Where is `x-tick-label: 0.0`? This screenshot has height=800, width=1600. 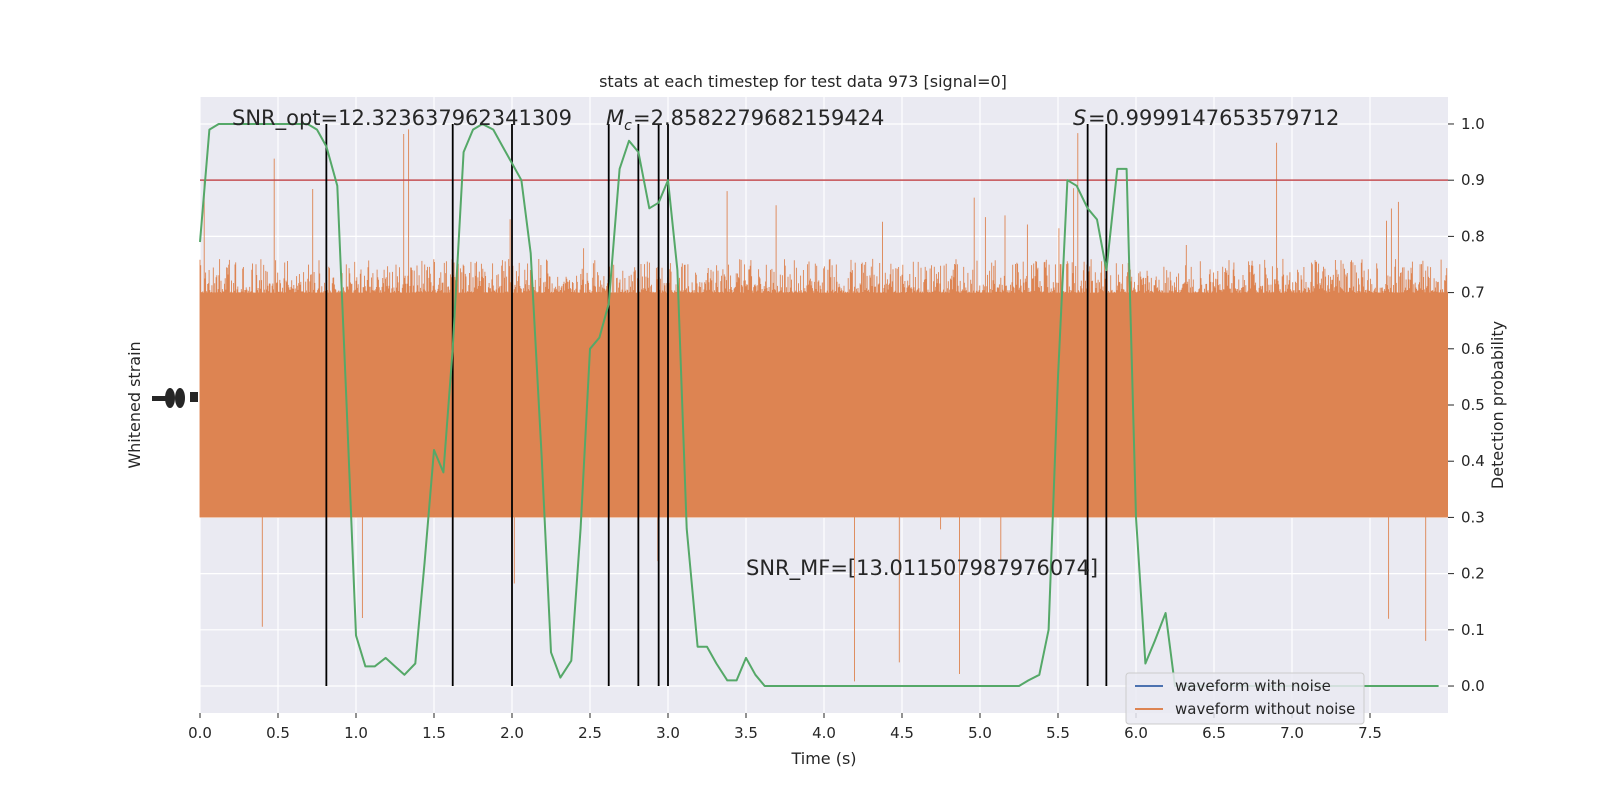
x-tick-label: 0.0 is located at coordinates (200, 733).